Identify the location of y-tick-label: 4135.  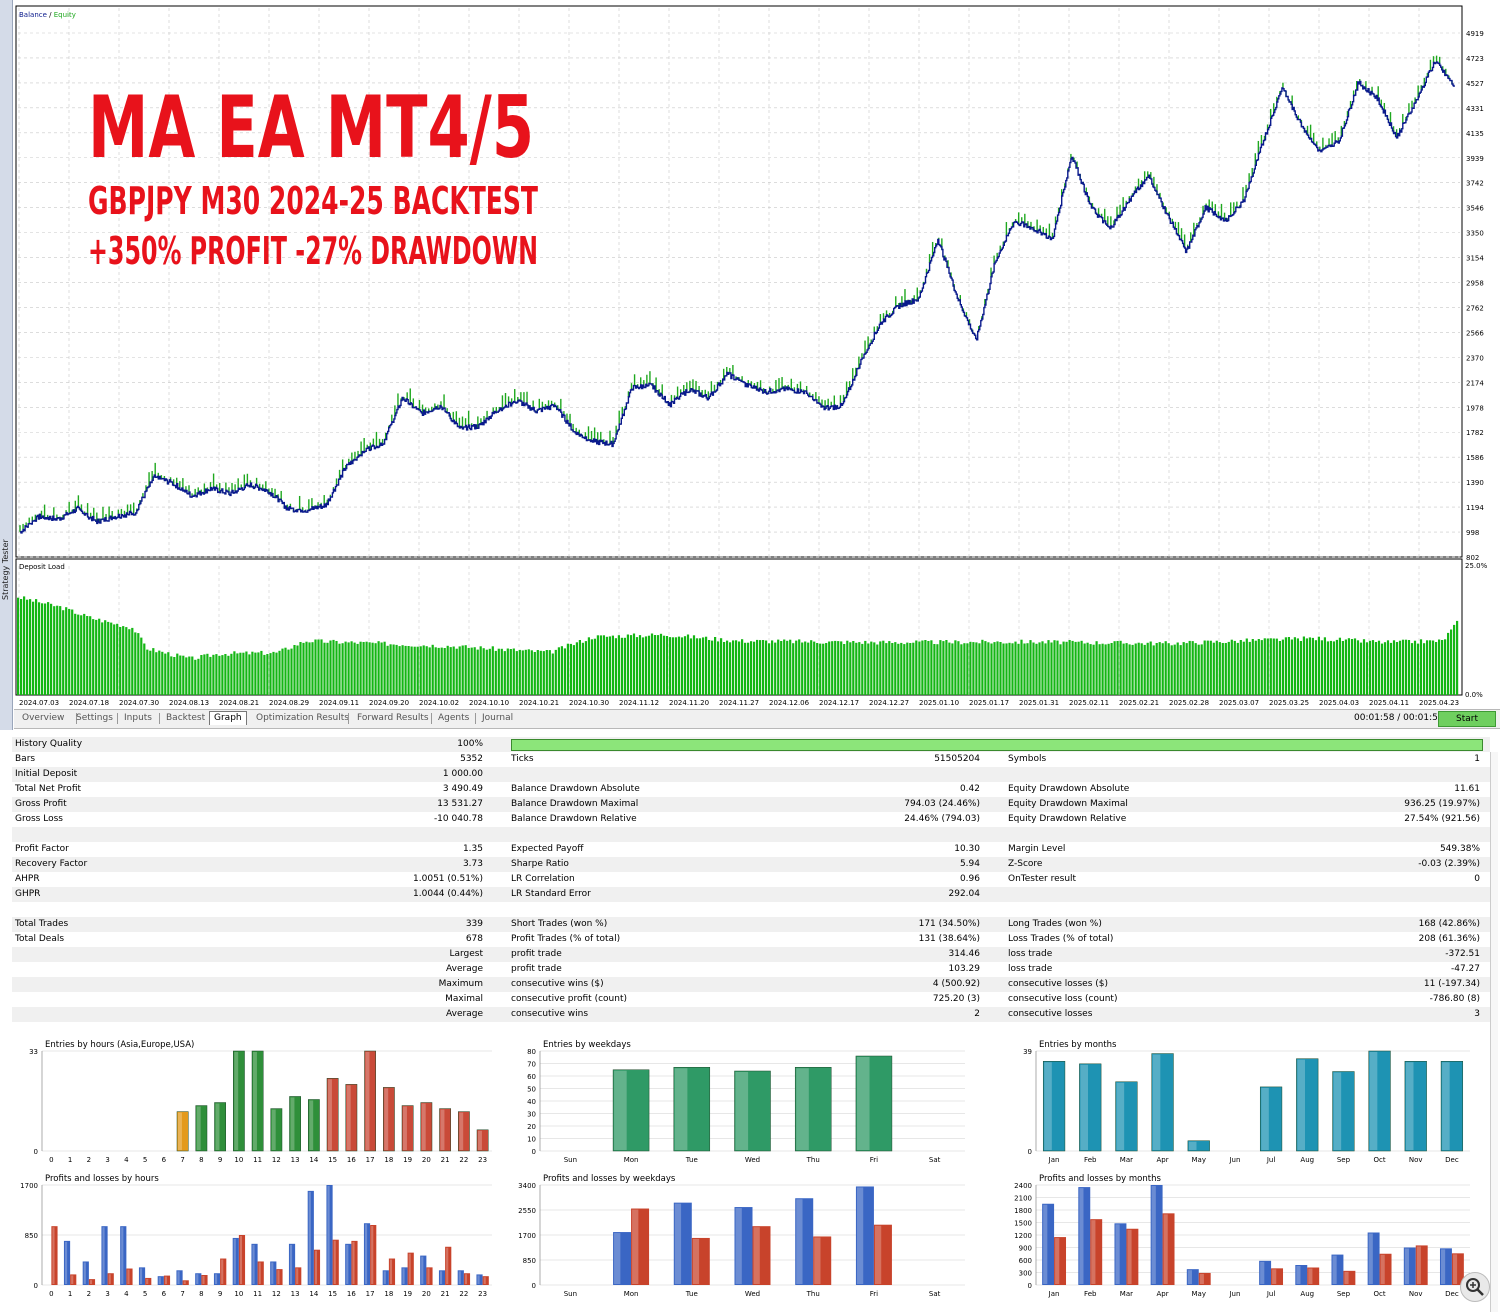
(1475, 134).